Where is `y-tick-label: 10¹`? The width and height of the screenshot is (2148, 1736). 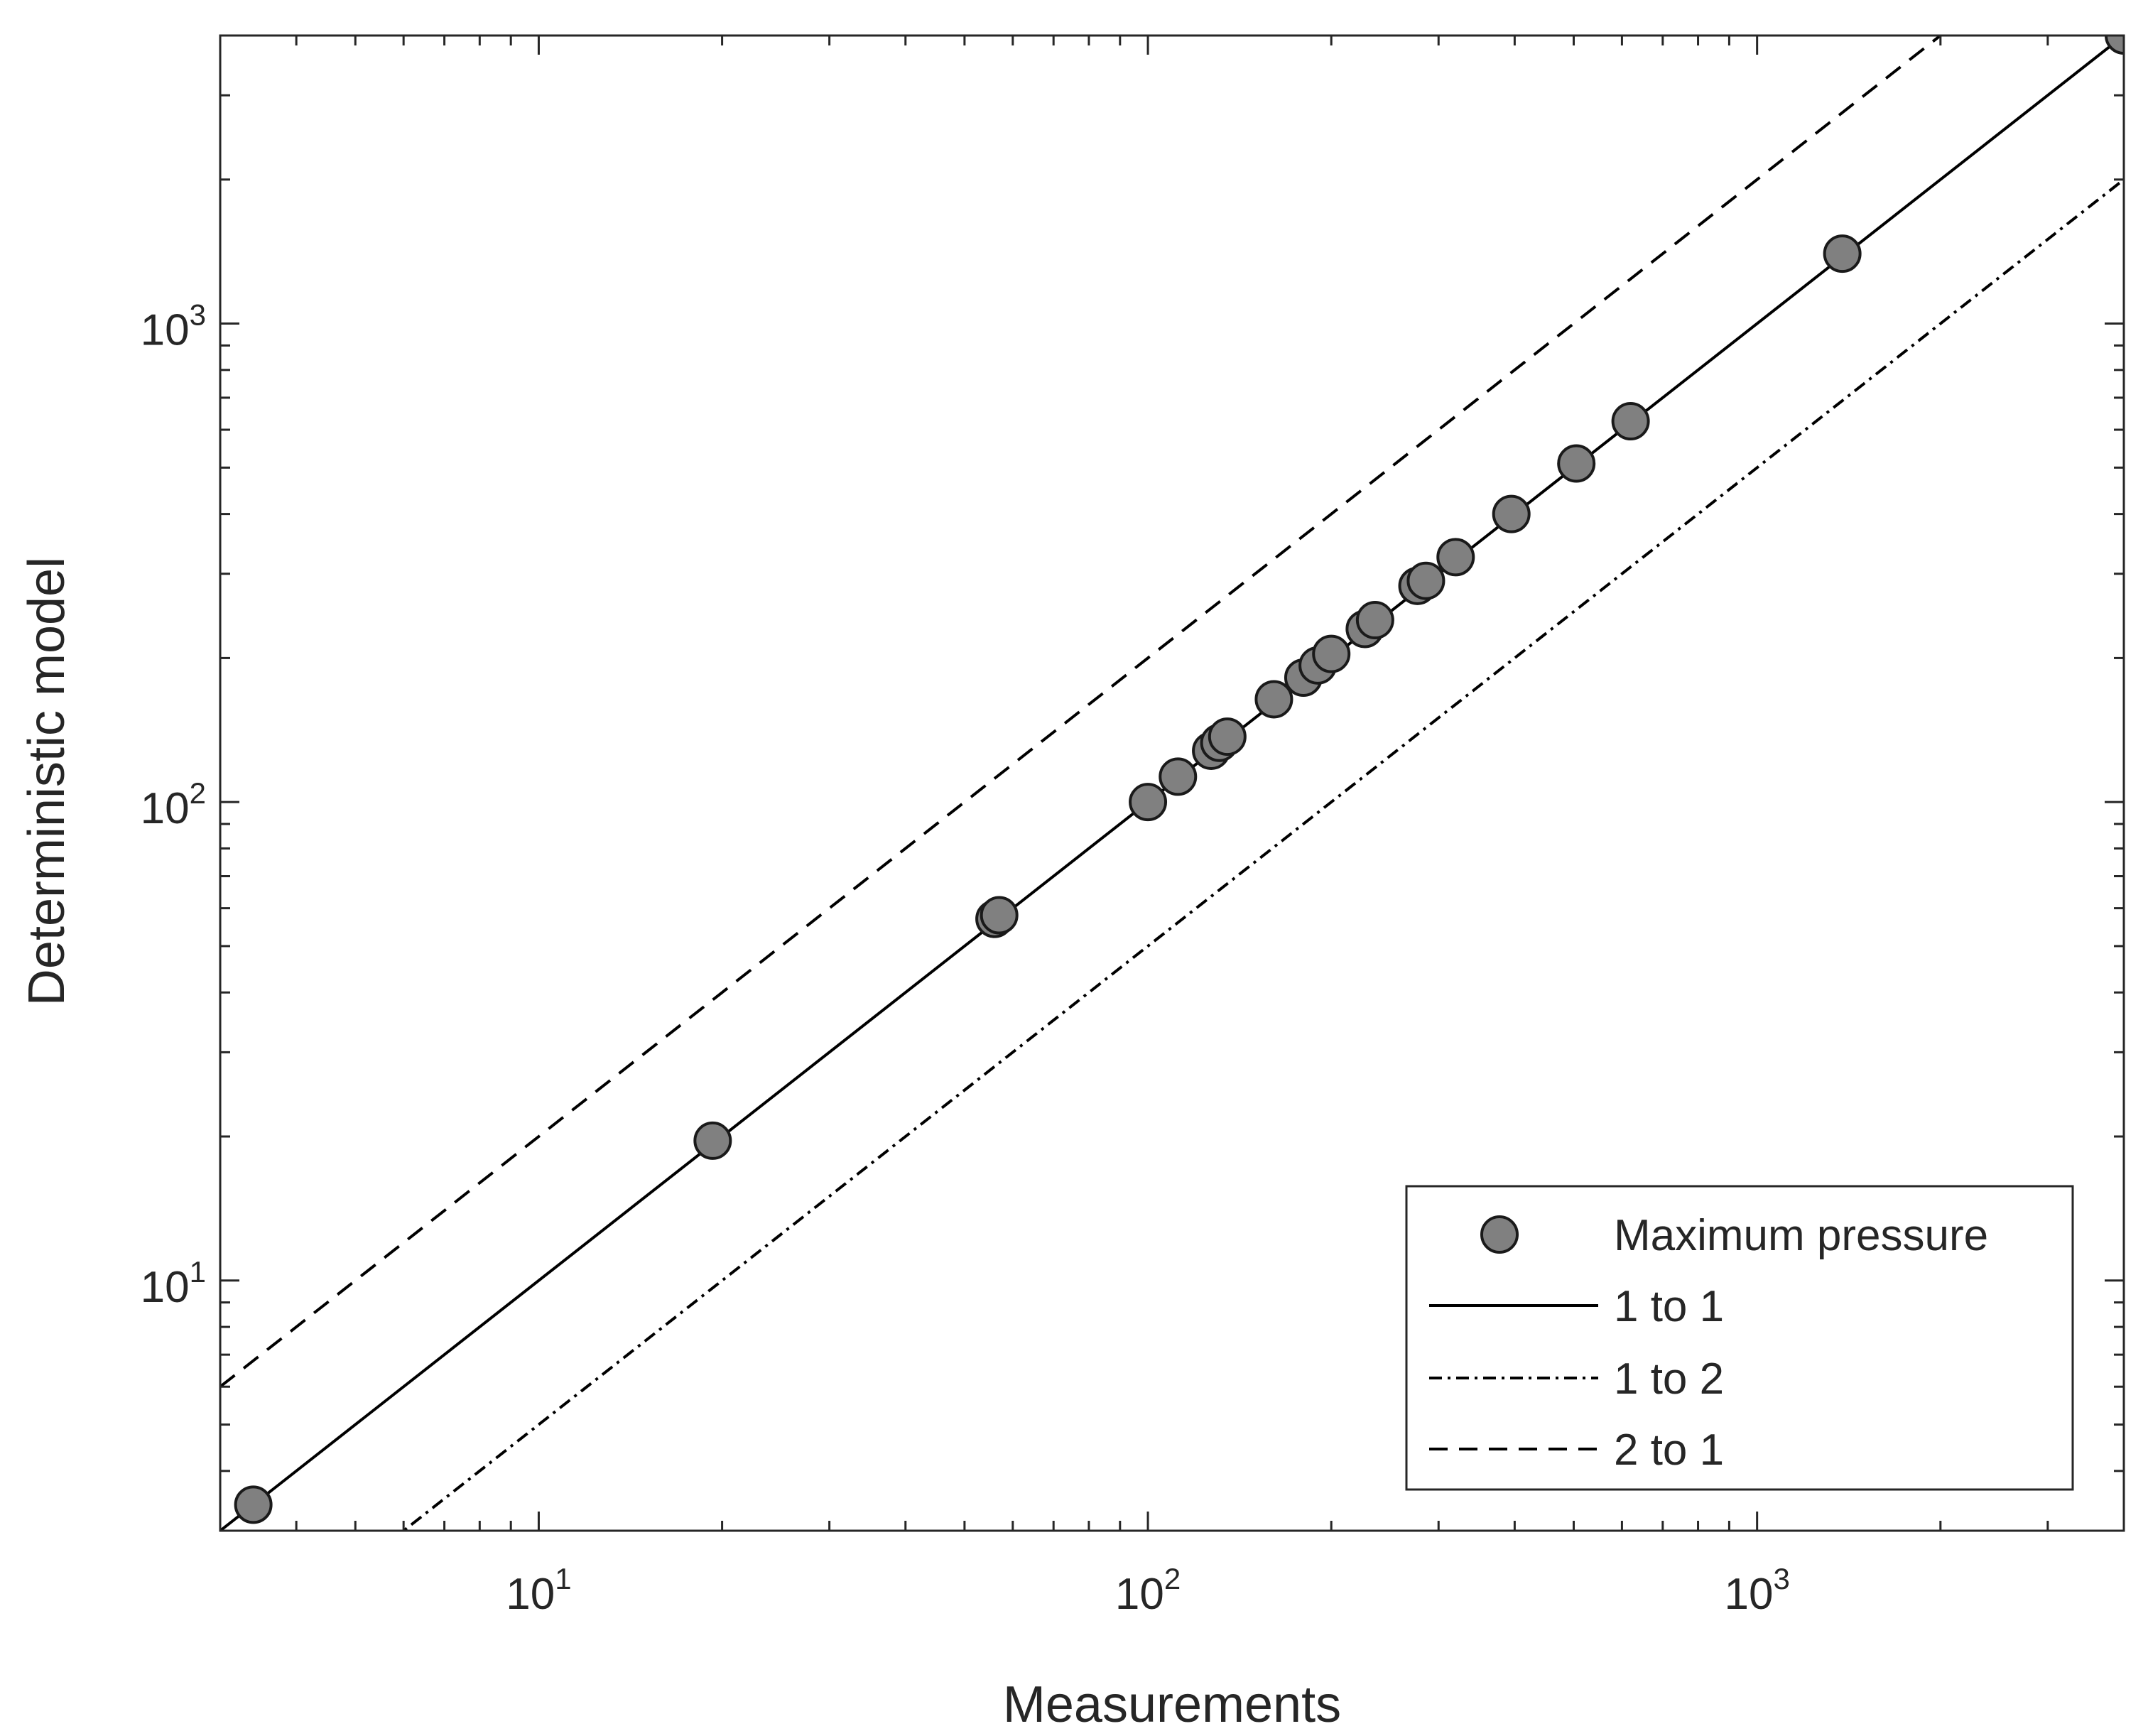
y-tick-label: 10¹ is located at coordinates (173, 1283).